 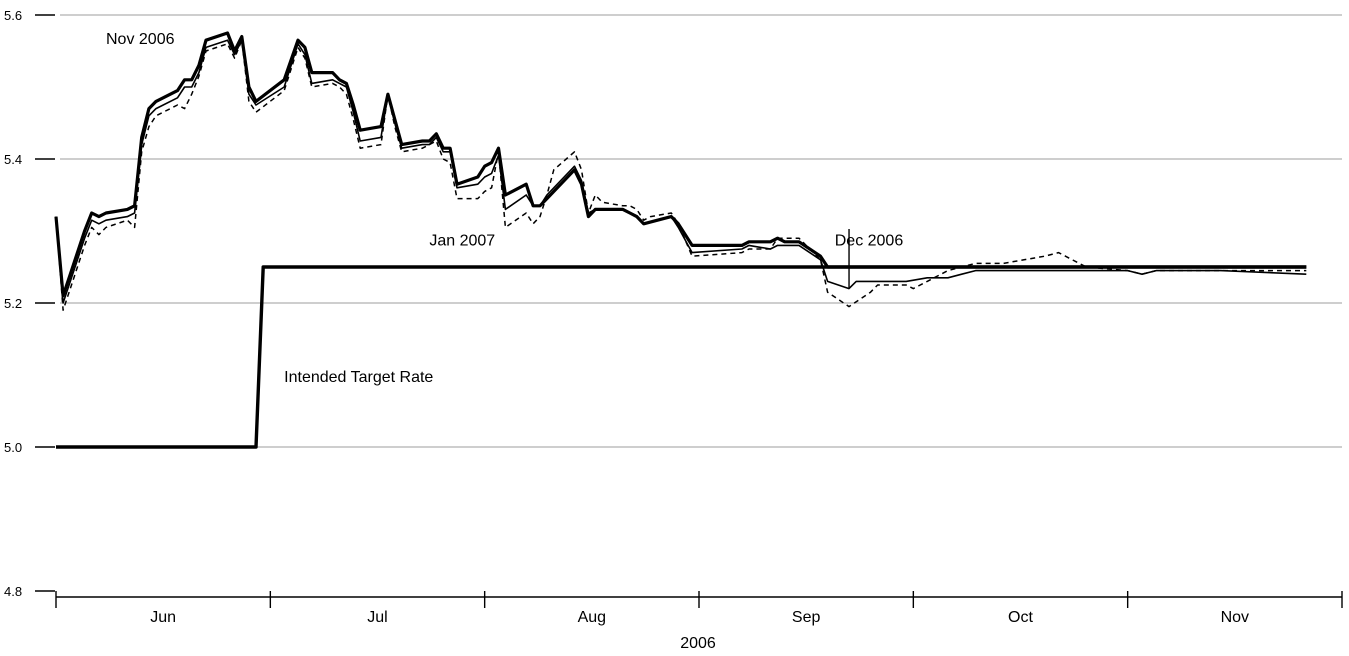 What do you see at coordinates (698, 643) in the screenshot?
I see `x-axis-label: 2006` at bounding box center [698, 643].